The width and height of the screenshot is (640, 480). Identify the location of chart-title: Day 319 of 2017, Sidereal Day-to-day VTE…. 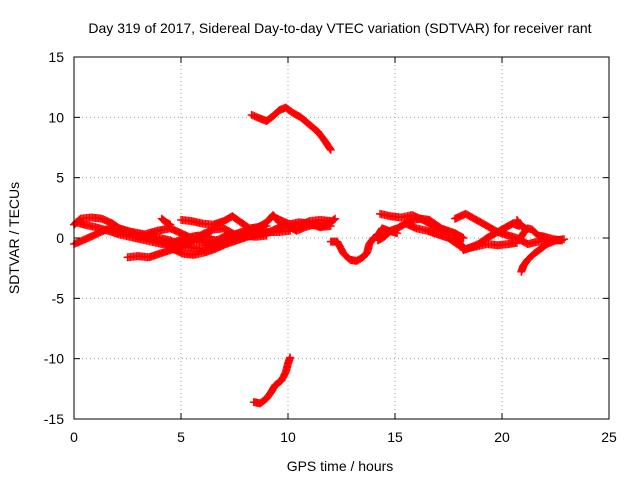
(339, 28).